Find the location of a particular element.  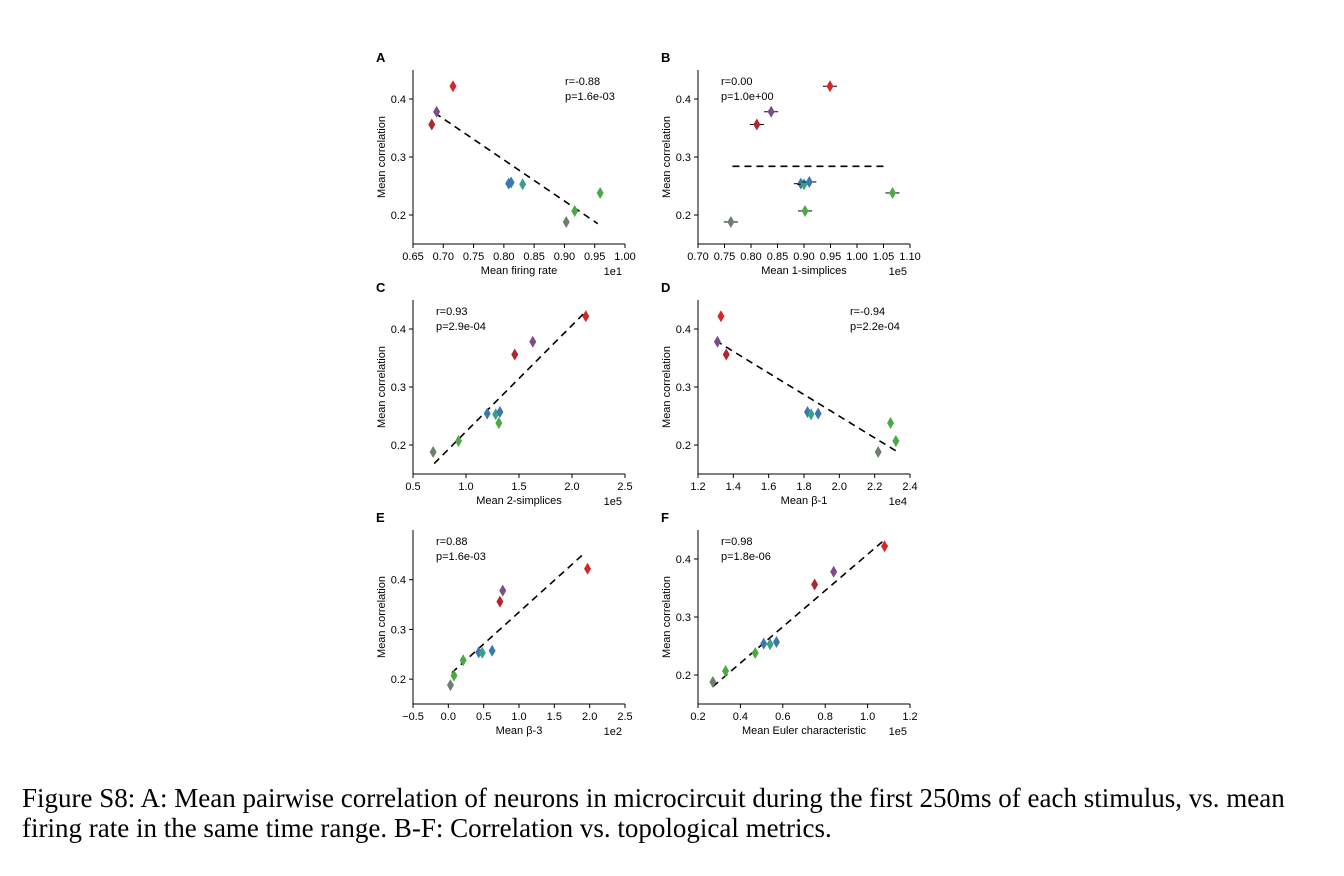

x-tick-label: 1.6 is located at coordinates (768, 487).